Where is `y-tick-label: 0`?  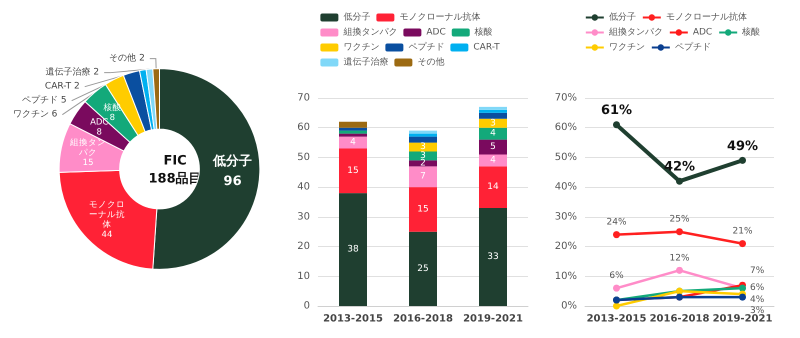
y-tick-label: 0 is located at coordinates (307, 306).